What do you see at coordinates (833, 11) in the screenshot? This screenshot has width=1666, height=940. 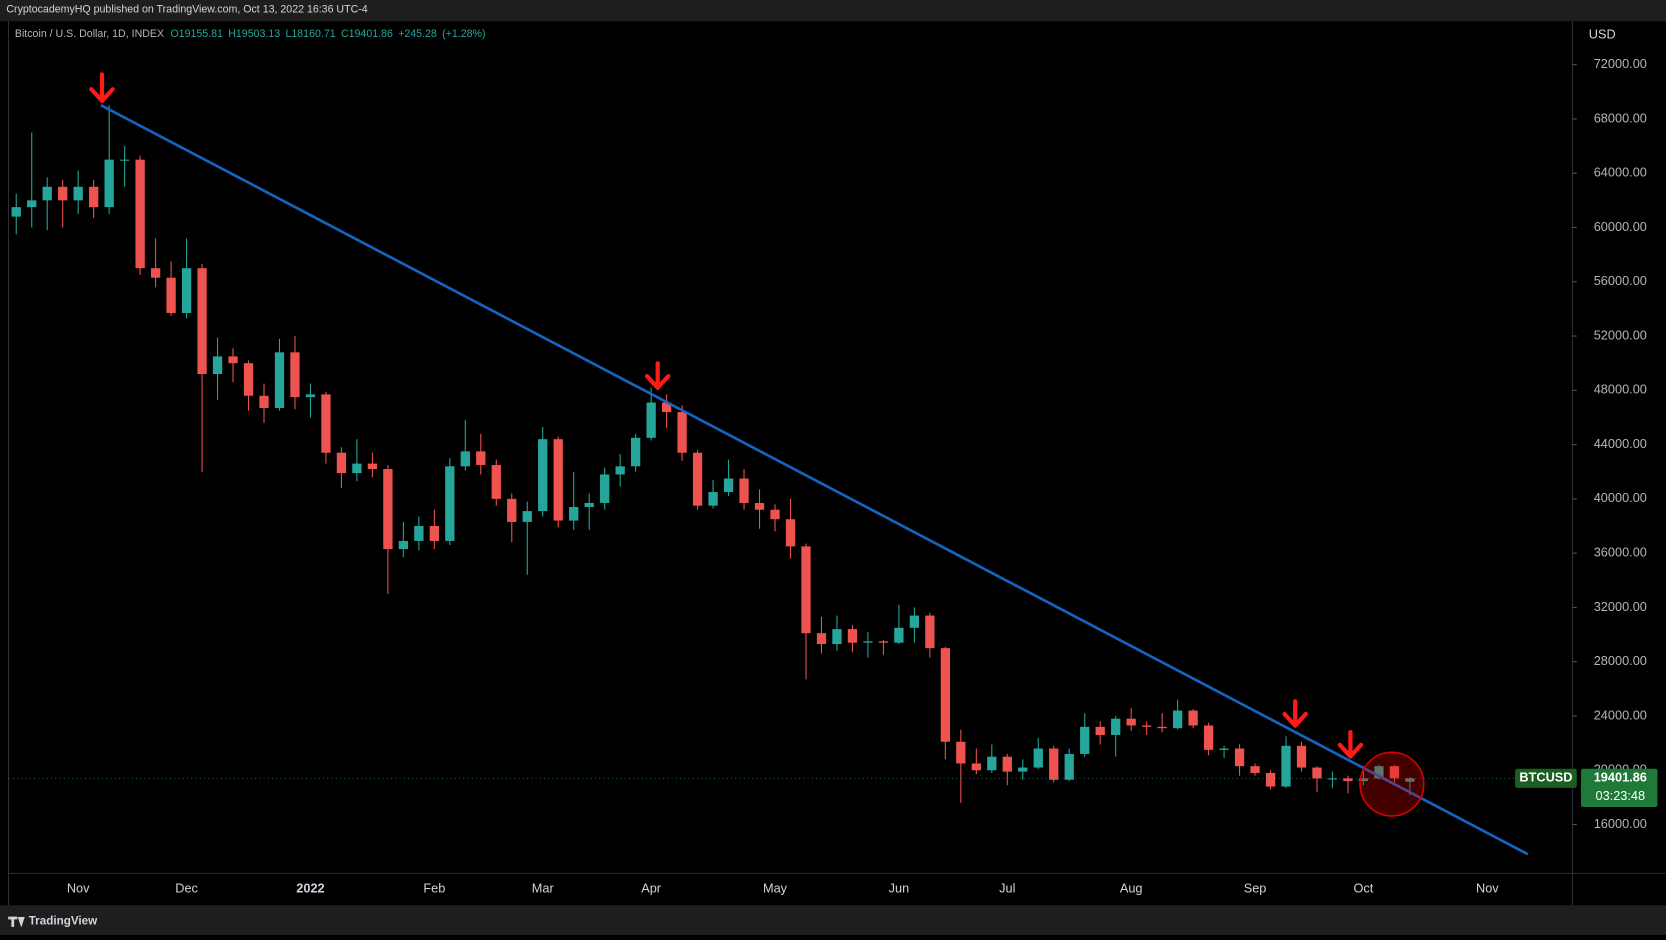 I see `header-bar` at bounding box center [833, 11].